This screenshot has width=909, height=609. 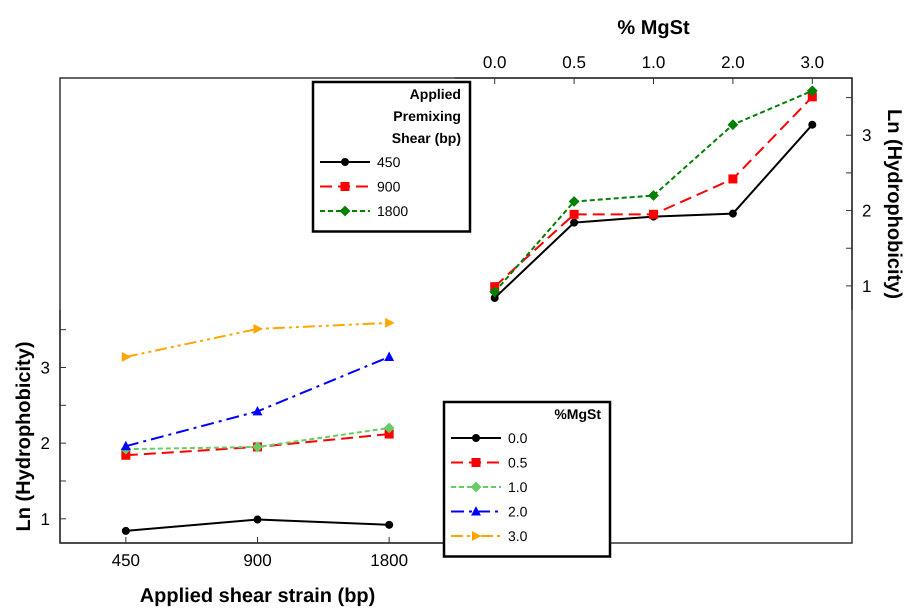 I want to click on legend-label: 1800, so click(x=392, y=211).